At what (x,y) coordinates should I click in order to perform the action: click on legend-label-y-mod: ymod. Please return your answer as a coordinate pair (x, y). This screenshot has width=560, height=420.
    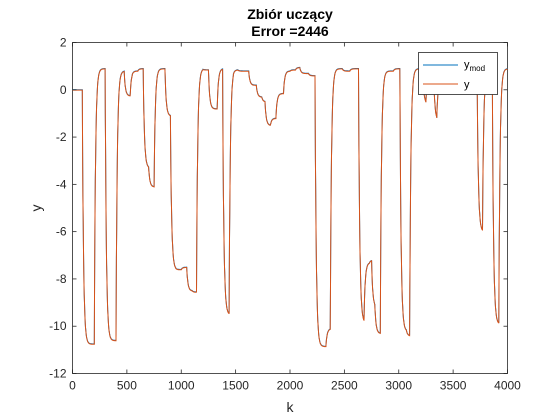
    Looking at the image, I should click on (474, 66).